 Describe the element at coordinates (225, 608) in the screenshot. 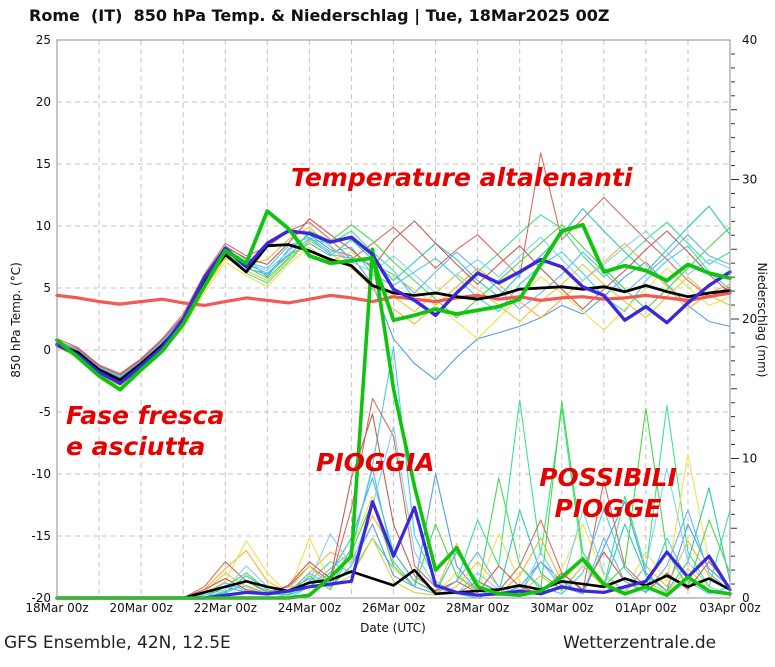

I see `x-tick-label: 22Mar 00z` at that location.